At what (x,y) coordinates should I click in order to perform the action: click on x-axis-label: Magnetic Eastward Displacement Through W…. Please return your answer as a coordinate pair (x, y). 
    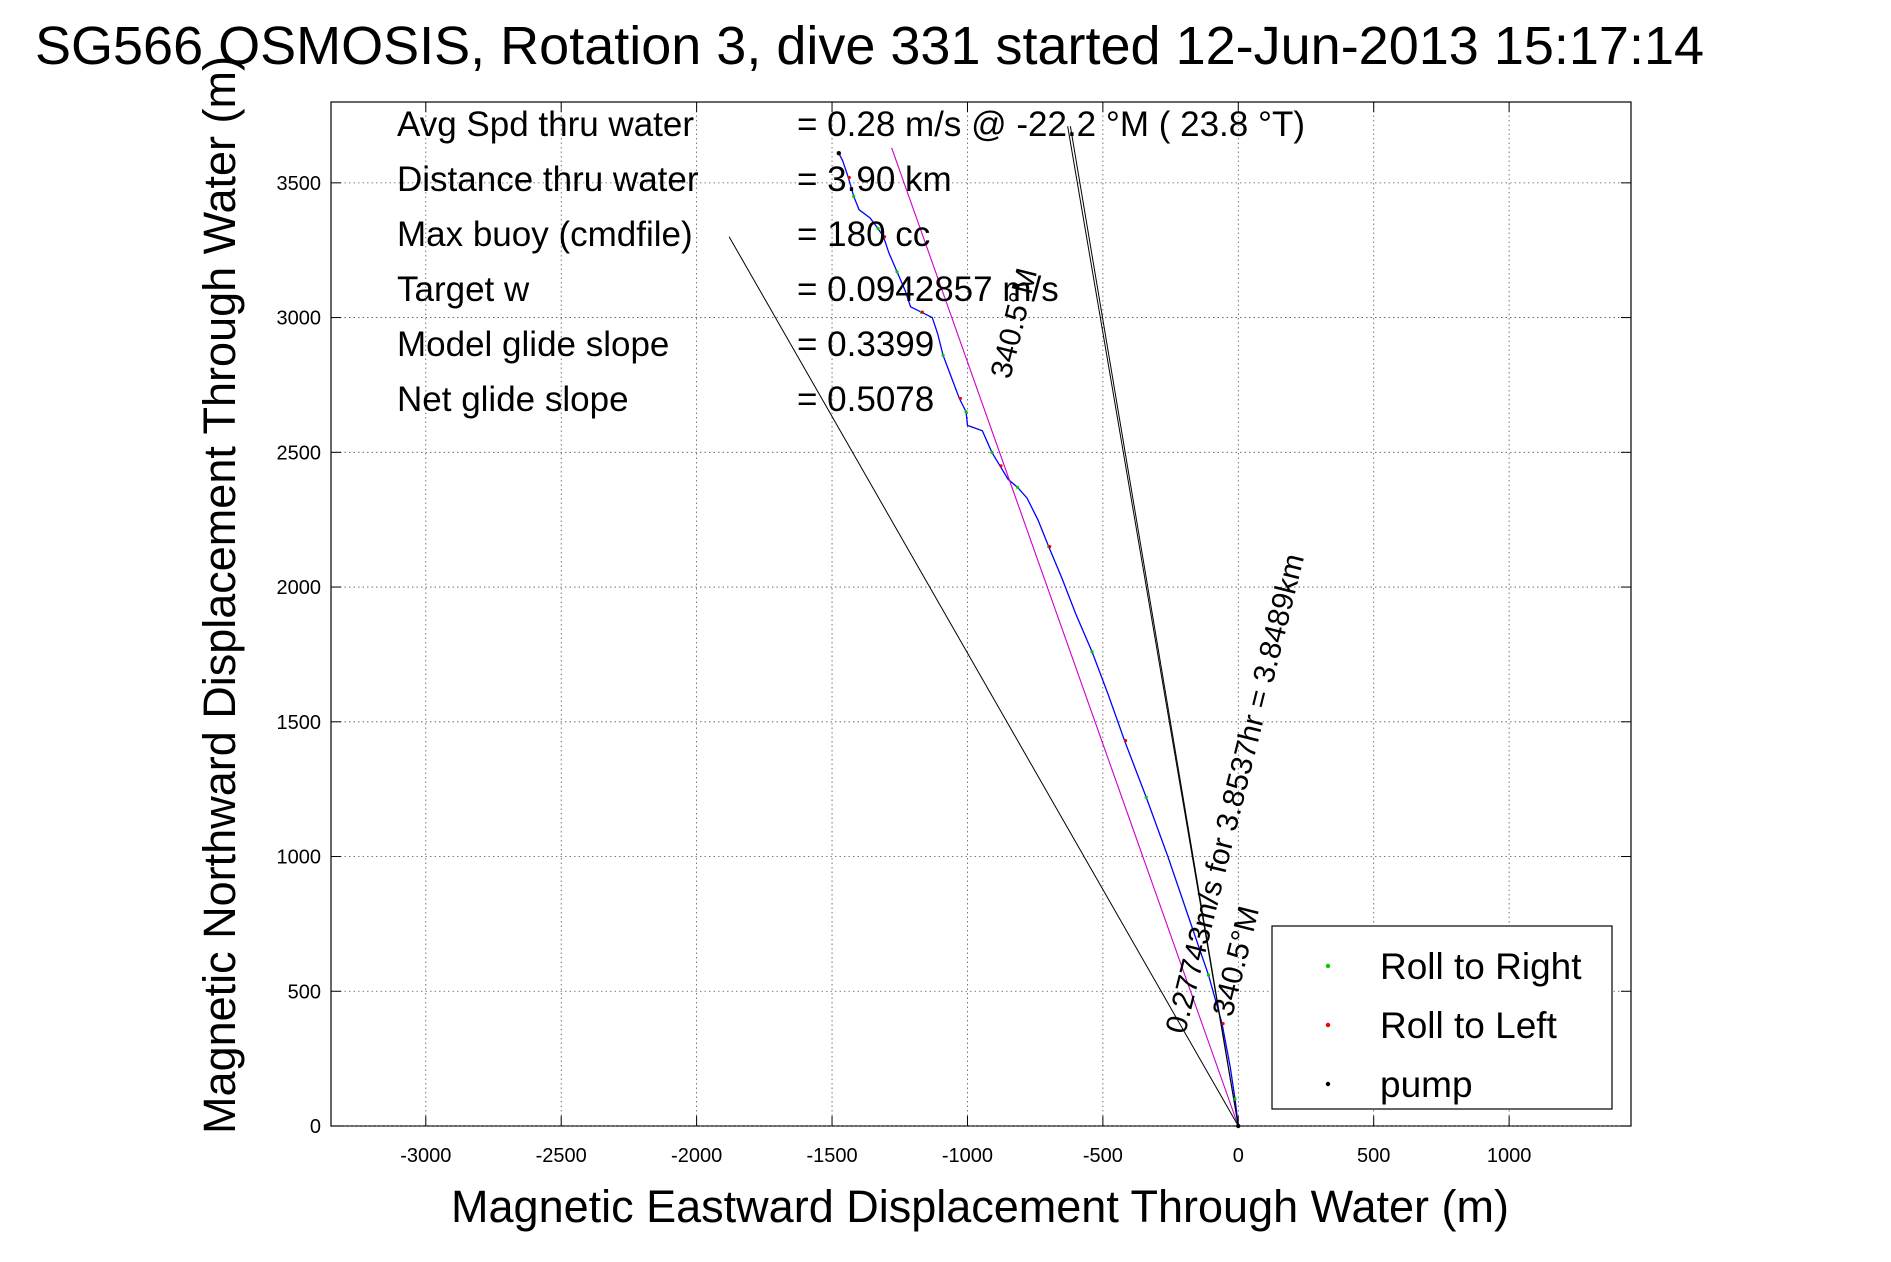
    Looking at the image, I should click on (980, 1206).